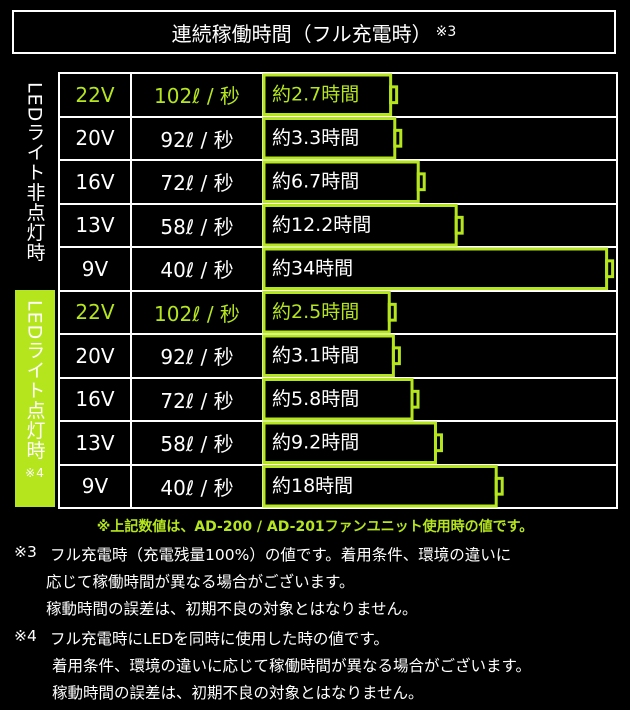 Image resolution: width=630 pixels, height=710 pixels. I want to click on title: 連続稼働時間（フル充電時）, so click(301, 33).